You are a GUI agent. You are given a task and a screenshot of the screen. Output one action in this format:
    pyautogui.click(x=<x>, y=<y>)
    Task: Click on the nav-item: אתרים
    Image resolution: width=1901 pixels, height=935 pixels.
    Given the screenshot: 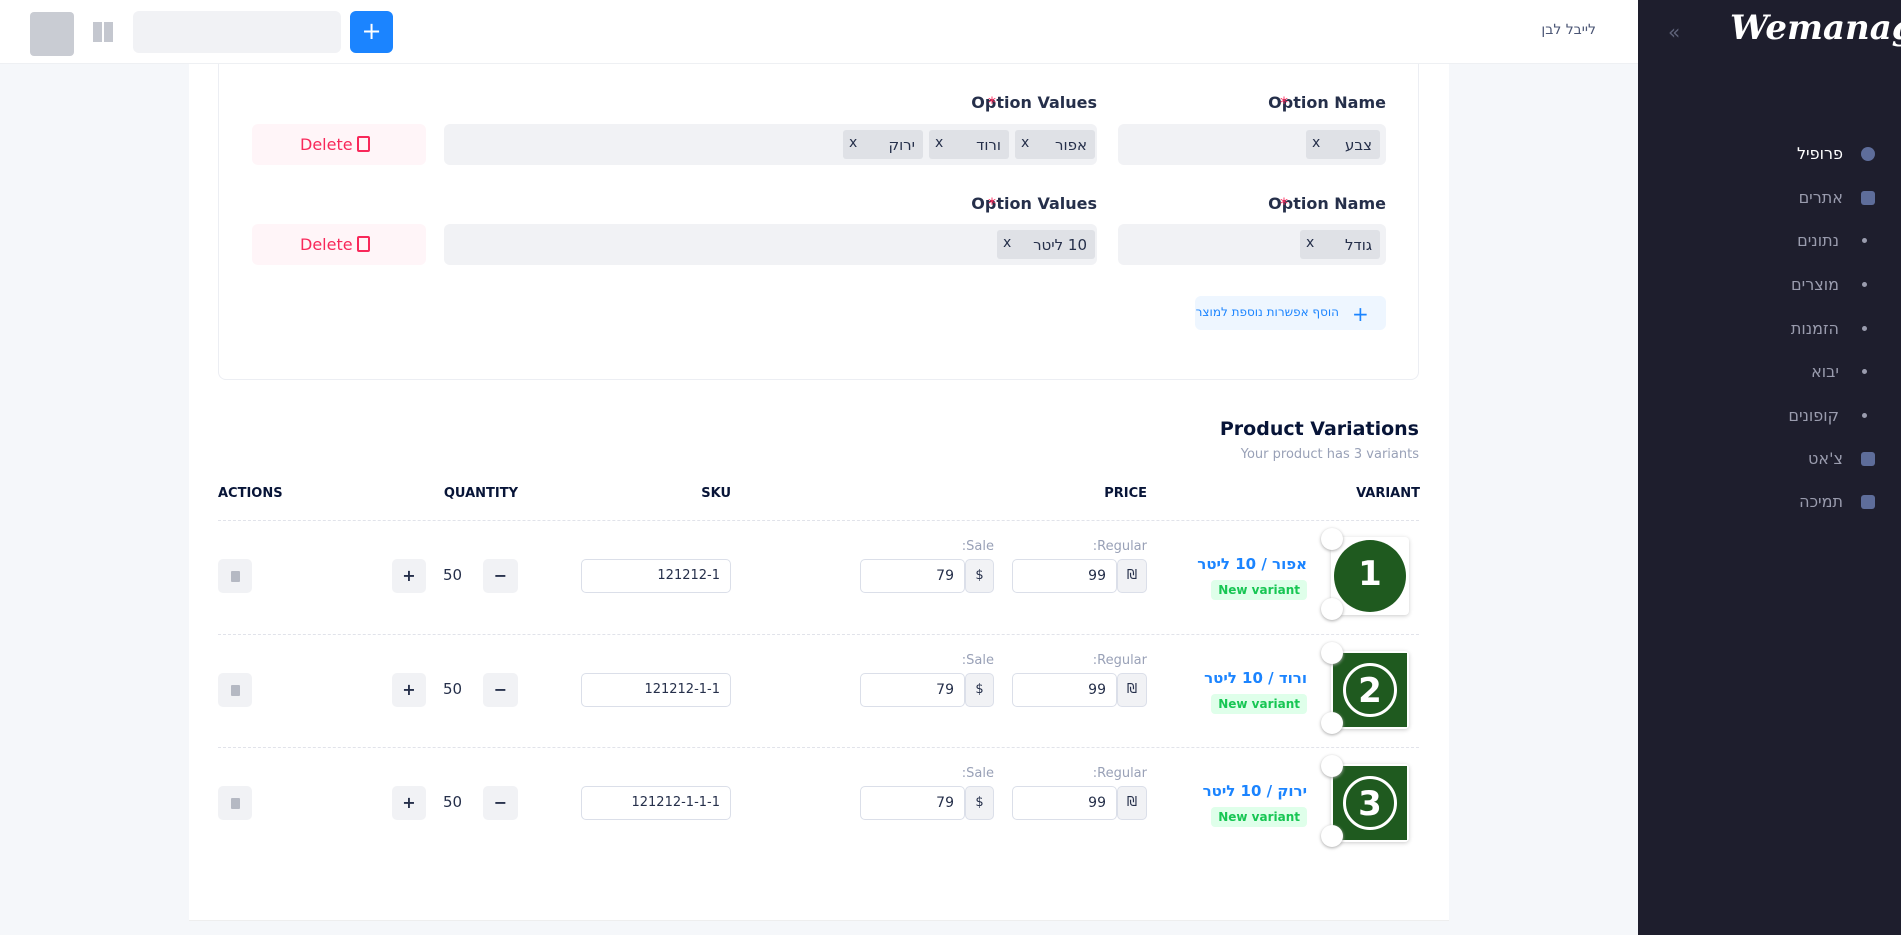 What is the action you would take?
    pyautogui.click(x=1820, y=197)
    